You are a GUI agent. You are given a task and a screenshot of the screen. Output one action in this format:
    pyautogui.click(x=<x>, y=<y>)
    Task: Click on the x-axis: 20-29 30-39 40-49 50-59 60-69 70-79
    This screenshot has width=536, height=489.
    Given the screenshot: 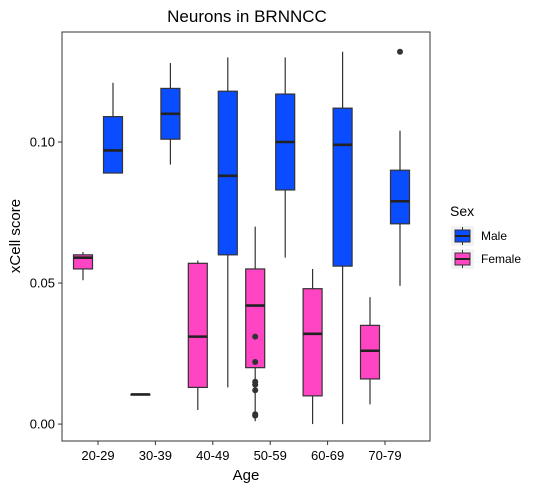 What is the action you would take?
    pyautogui.click(x=241, y=452)
    